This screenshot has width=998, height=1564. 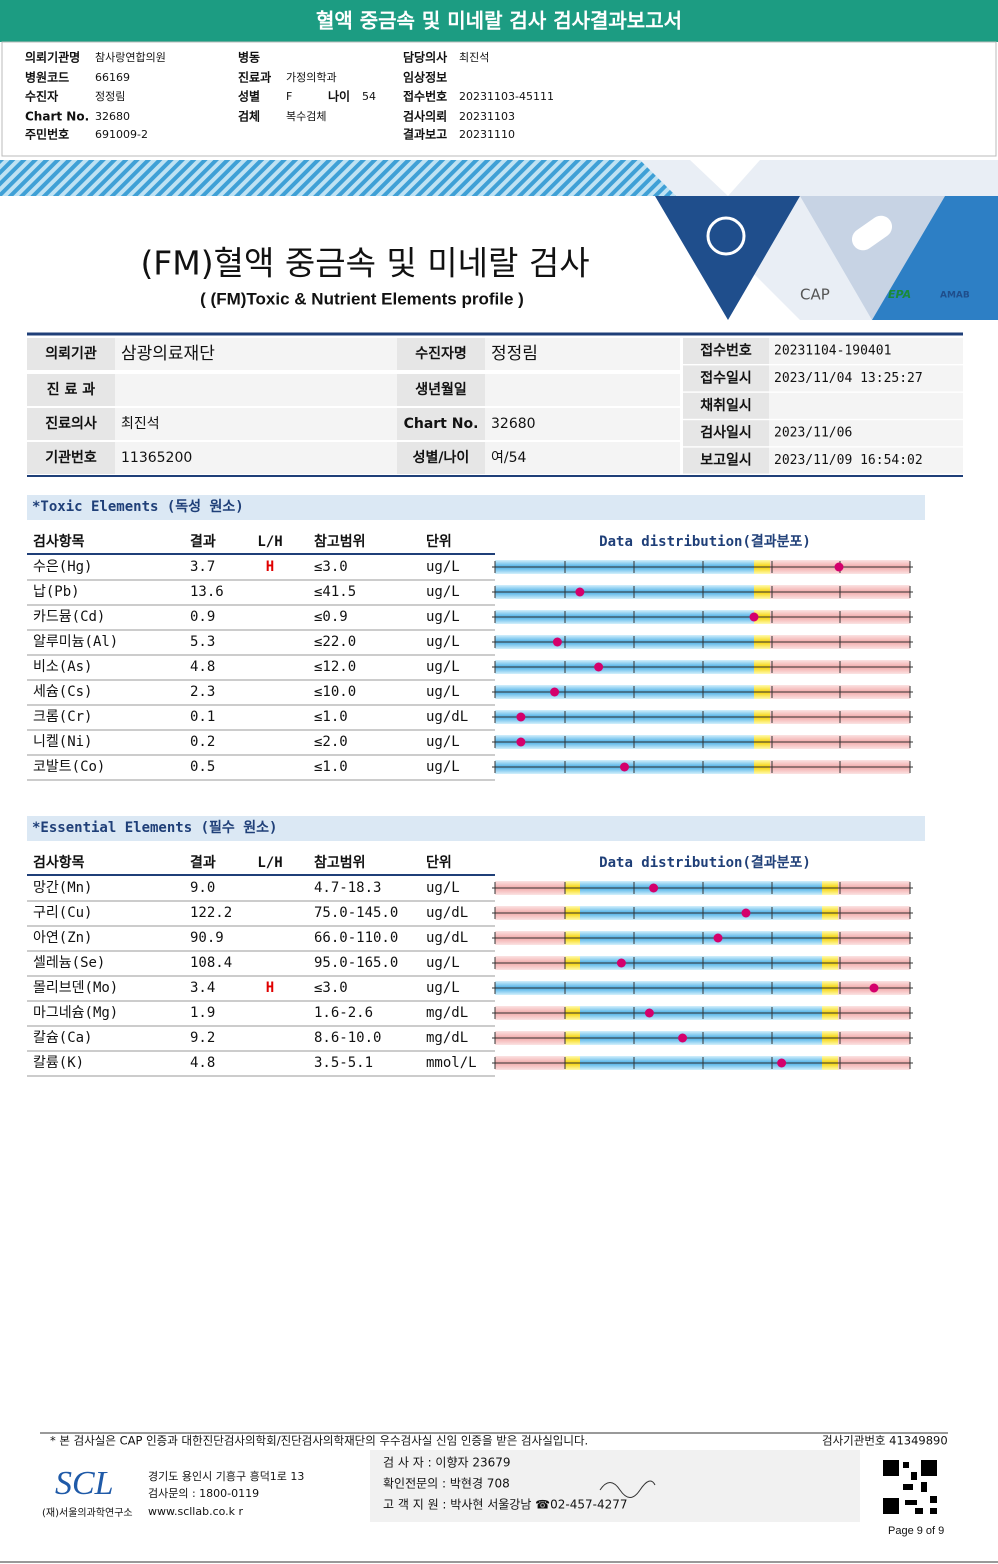 I want to click on item-name: 세슘(Cs), so click(x=62, y=692).